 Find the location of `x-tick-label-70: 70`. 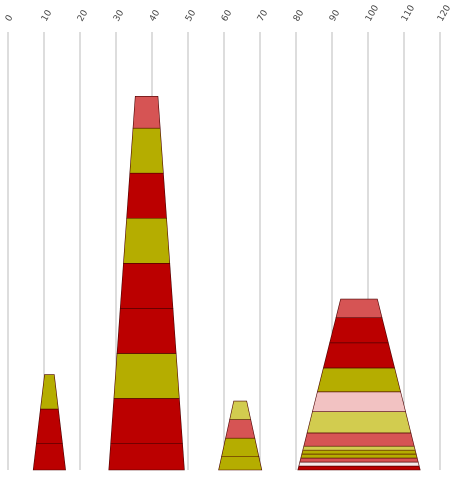

x-tick-label-70: 70 is located at coordinates (263, 15).